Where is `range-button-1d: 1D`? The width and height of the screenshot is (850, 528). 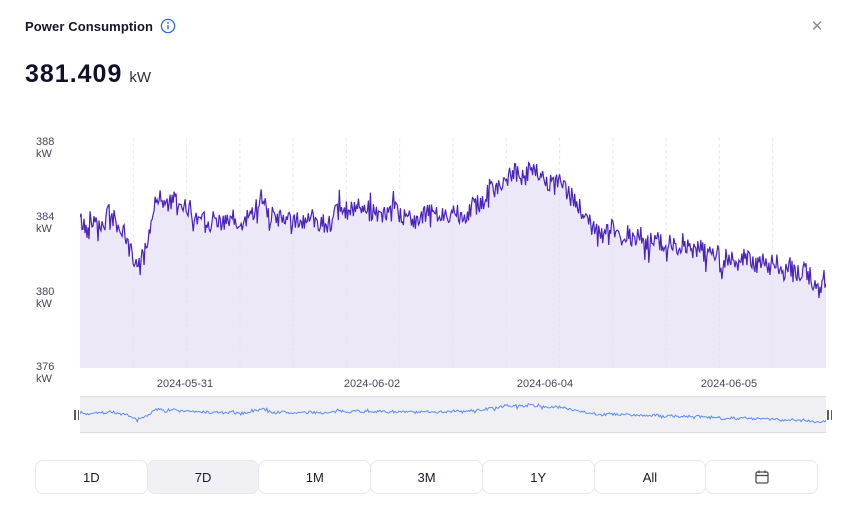 range-button-1d: 1D is located at coordinates (91, 477).